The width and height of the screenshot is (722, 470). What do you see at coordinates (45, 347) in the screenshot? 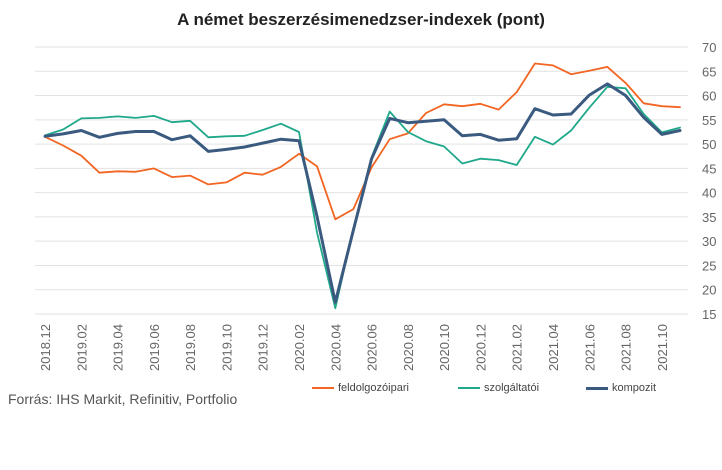
I see `x-tick-label: 2018.12` at bounding box center [45, 347].